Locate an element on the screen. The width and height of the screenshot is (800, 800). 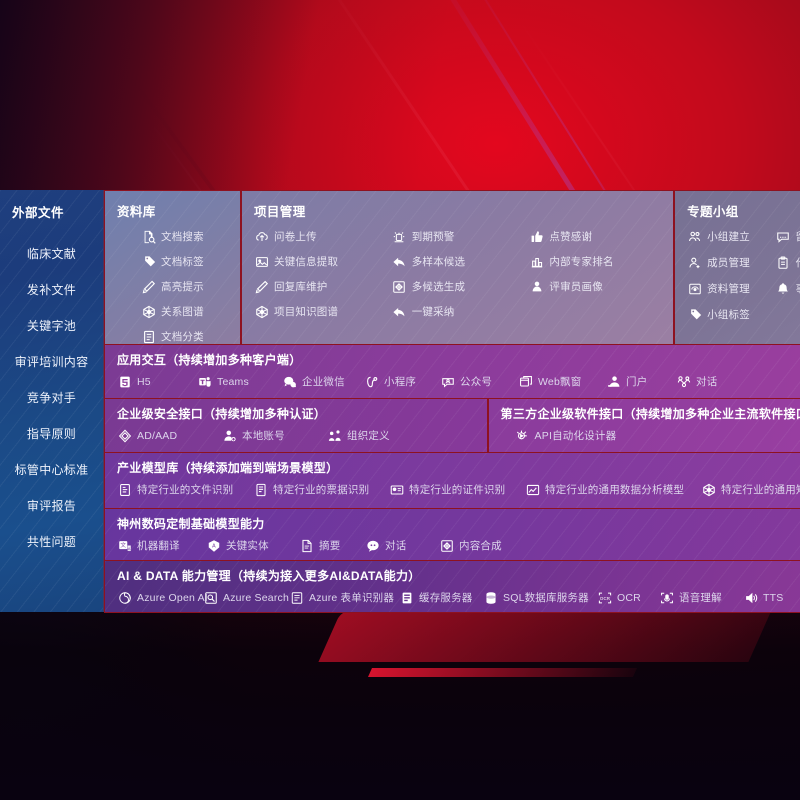
ind-item-data-analysis-model: 特定行业的通用数据分析模型 is located at coordinates (613, 489).